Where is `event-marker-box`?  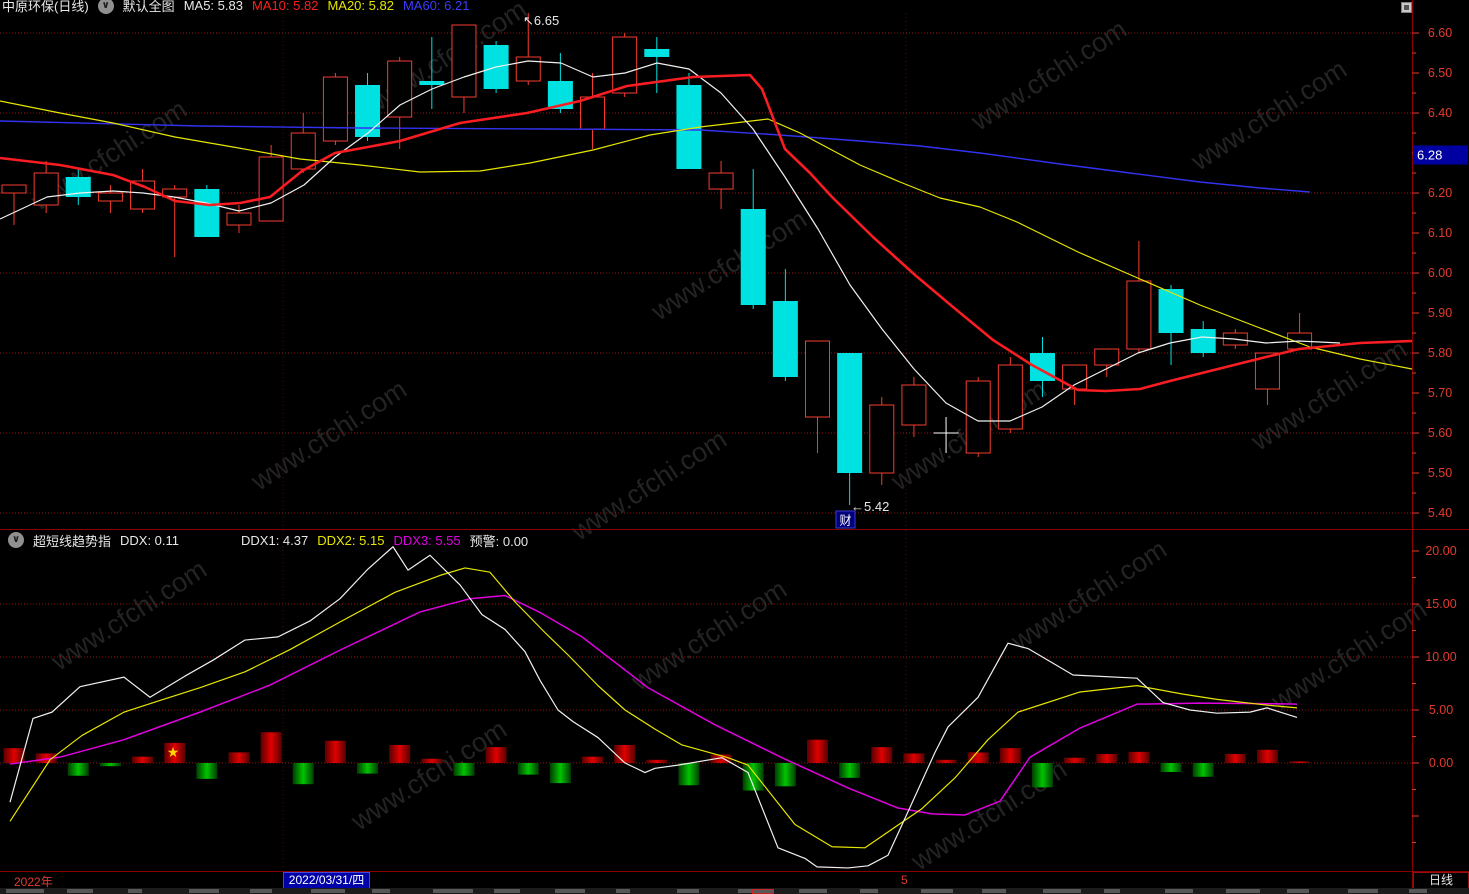 event-marker-box is located at coordinates (845, 519).